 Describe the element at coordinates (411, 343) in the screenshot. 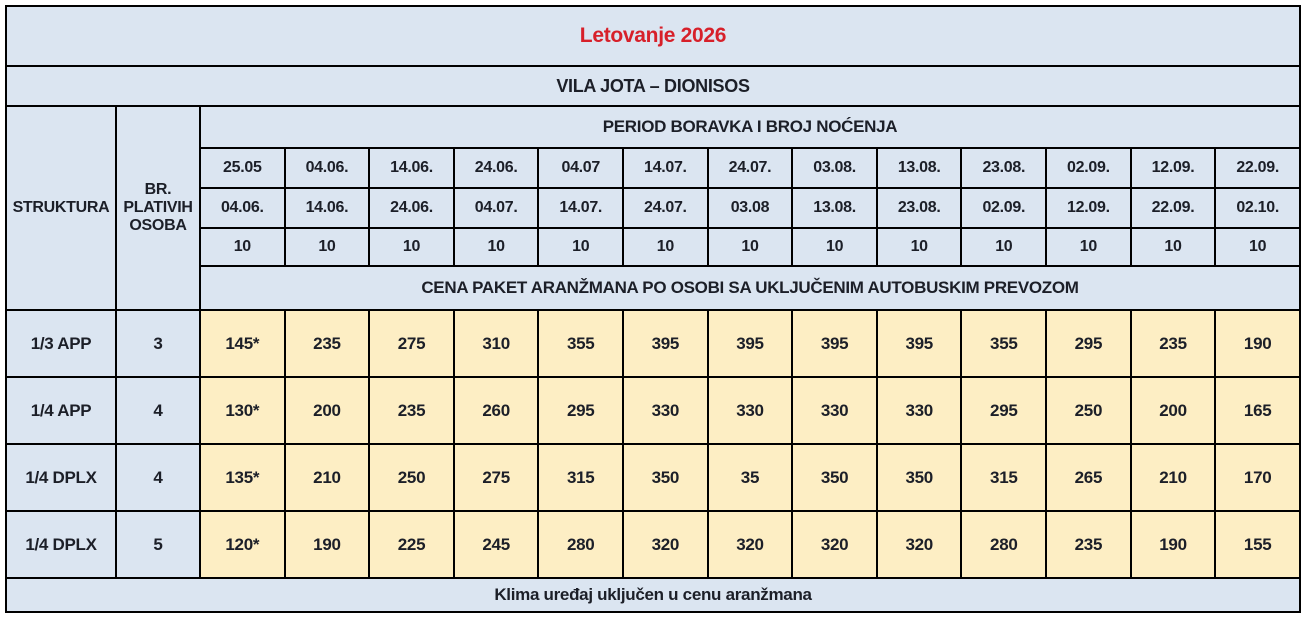

I see `price-cell: 275` at that location.